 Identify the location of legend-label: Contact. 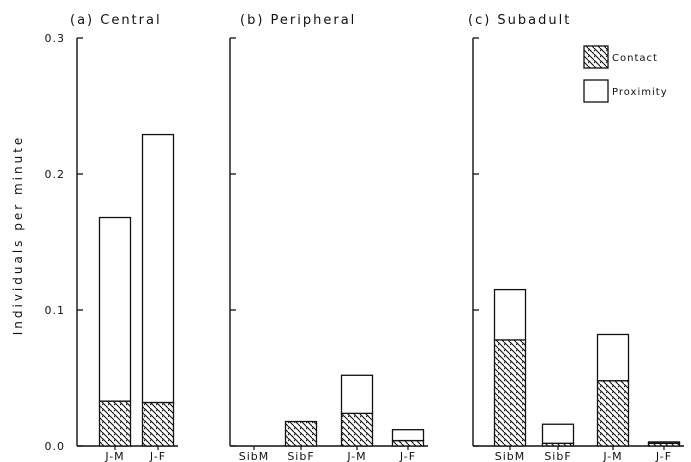
(635, 58).